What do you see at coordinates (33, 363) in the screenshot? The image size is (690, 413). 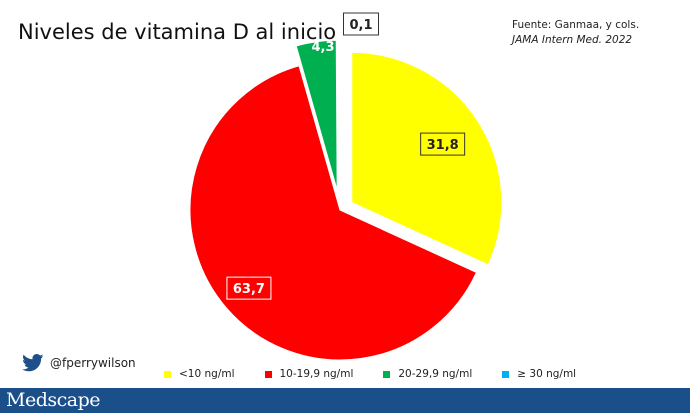 I see `twitter-bird-icon` at bounding box center [33, 363].